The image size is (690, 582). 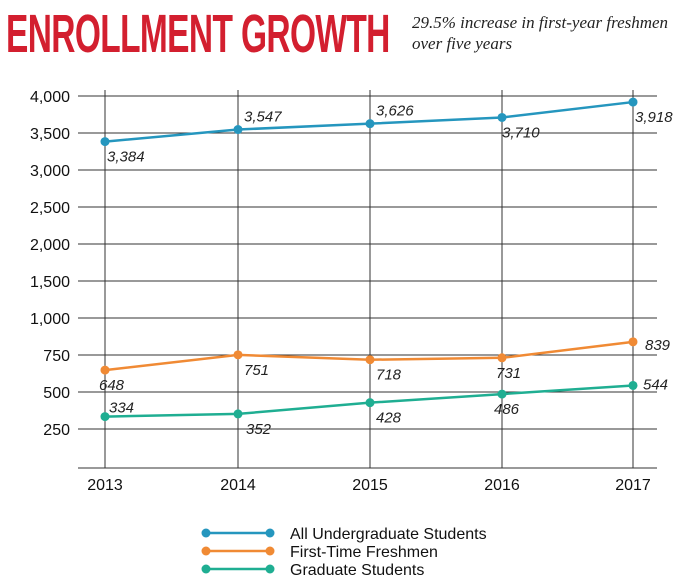 What do you see at coordinates (56, 356) in the screenshot?
I see `y-tick-label: 750` at bounding box center [56, 356].